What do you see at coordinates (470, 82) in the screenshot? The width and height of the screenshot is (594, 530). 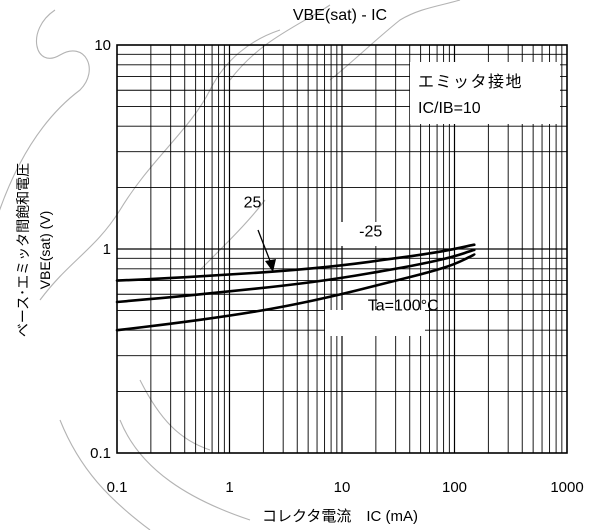 I see `legend-line1: エミッタ接地` at bounding box center [470, 82].